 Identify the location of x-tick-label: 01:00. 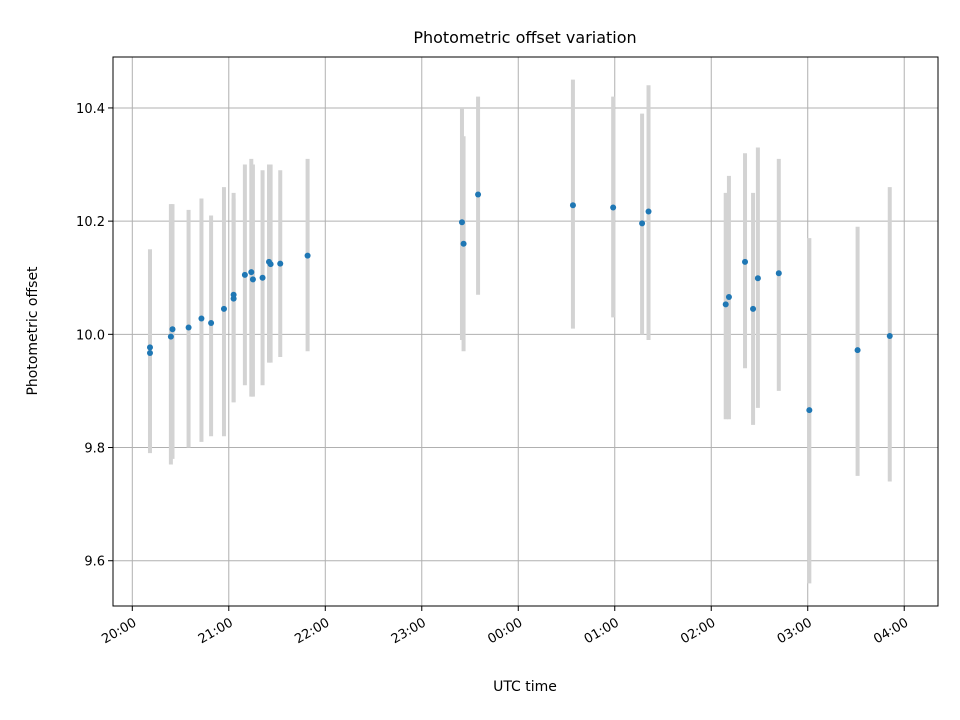
(602, 631).